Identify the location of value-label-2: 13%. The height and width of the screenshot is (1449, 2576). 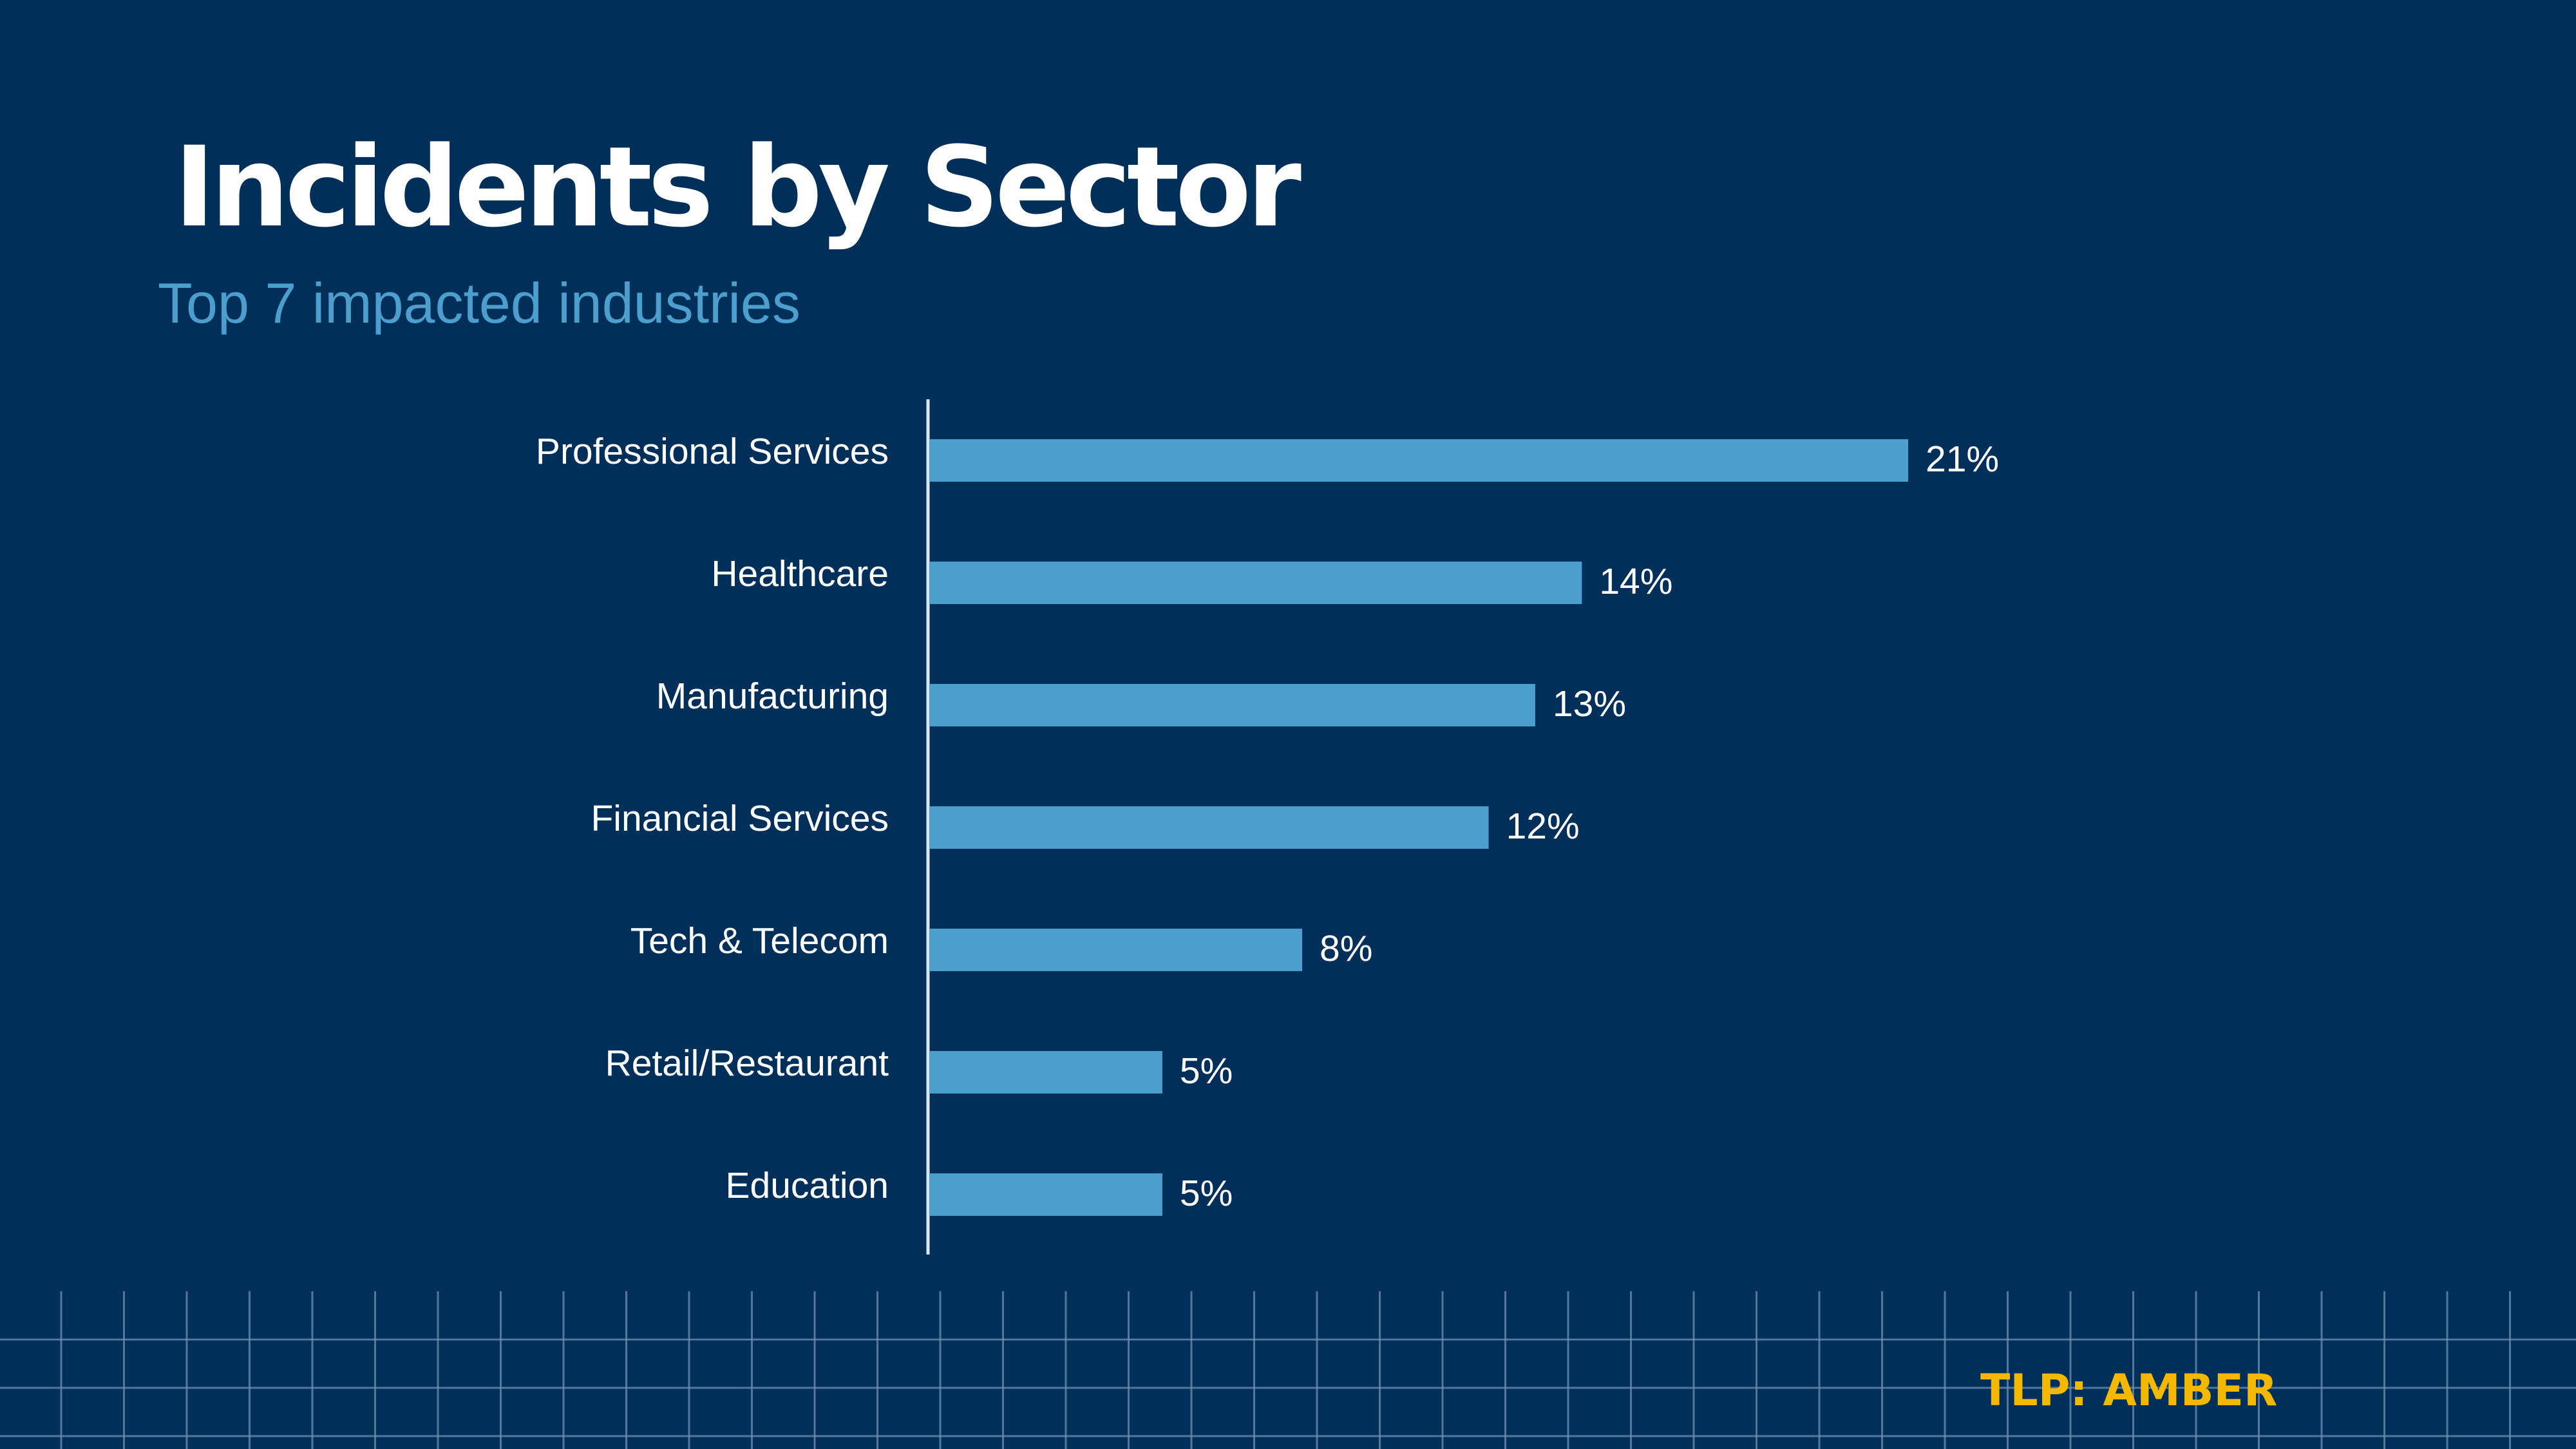
(1589, 703).